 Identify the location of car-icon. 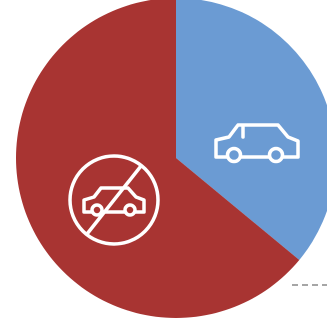
(257, 143).